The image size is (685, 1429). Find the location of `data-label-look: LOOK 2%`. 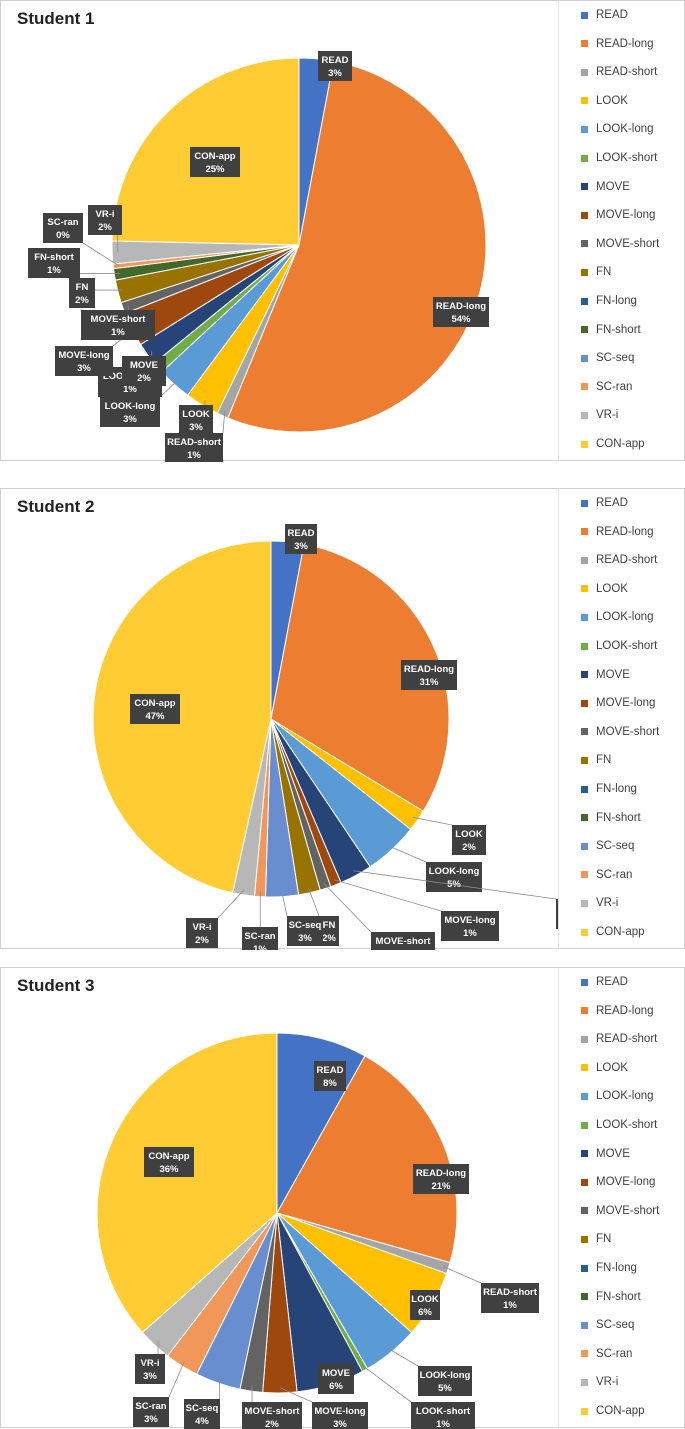

data-label-look: LOOK 2% is located at coordinates (449, 836).